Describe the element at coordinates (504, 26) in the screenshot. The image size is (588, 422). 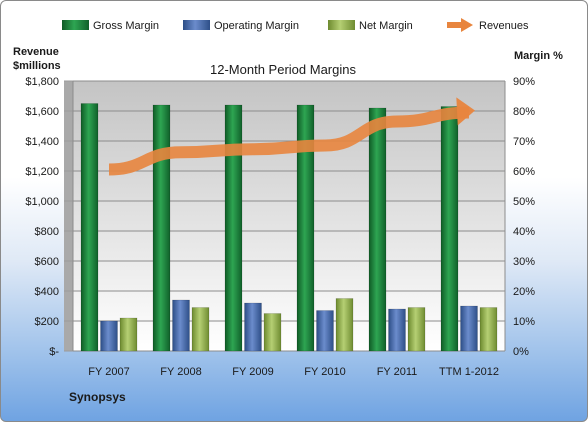
I see `legend-label-revenues: Revenues` at that location.